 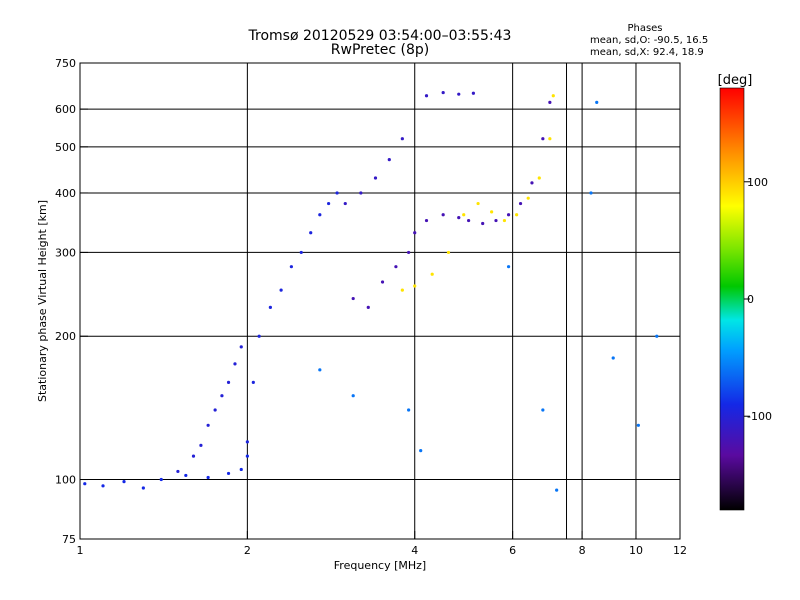 I want to click on colorbar-ticks: 100 0 -100, so click(x=758, y=299).